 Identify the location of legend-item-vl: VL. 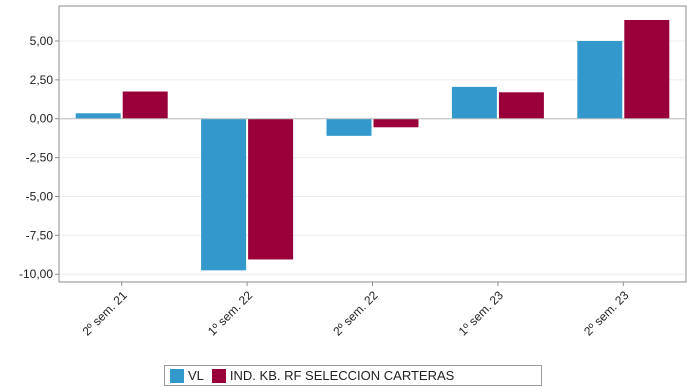
(187, 375).